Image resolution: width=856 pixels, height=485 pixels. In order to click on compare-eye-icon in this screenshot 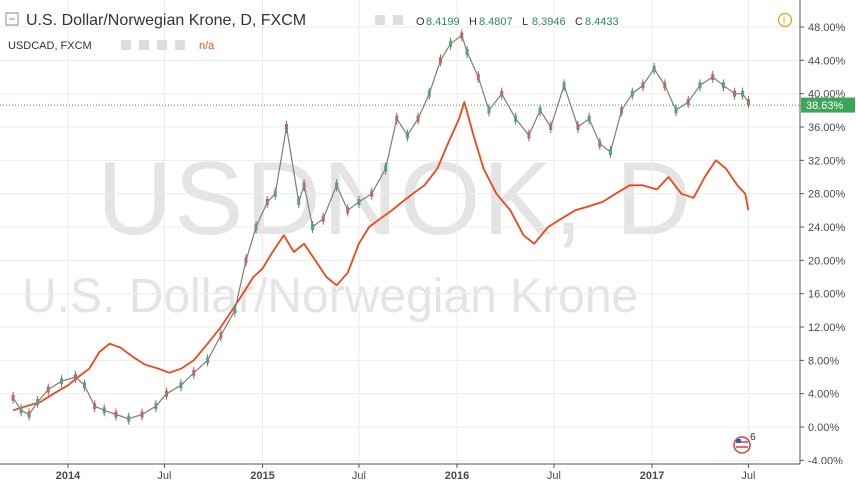, I will do `click(126, 45)`.